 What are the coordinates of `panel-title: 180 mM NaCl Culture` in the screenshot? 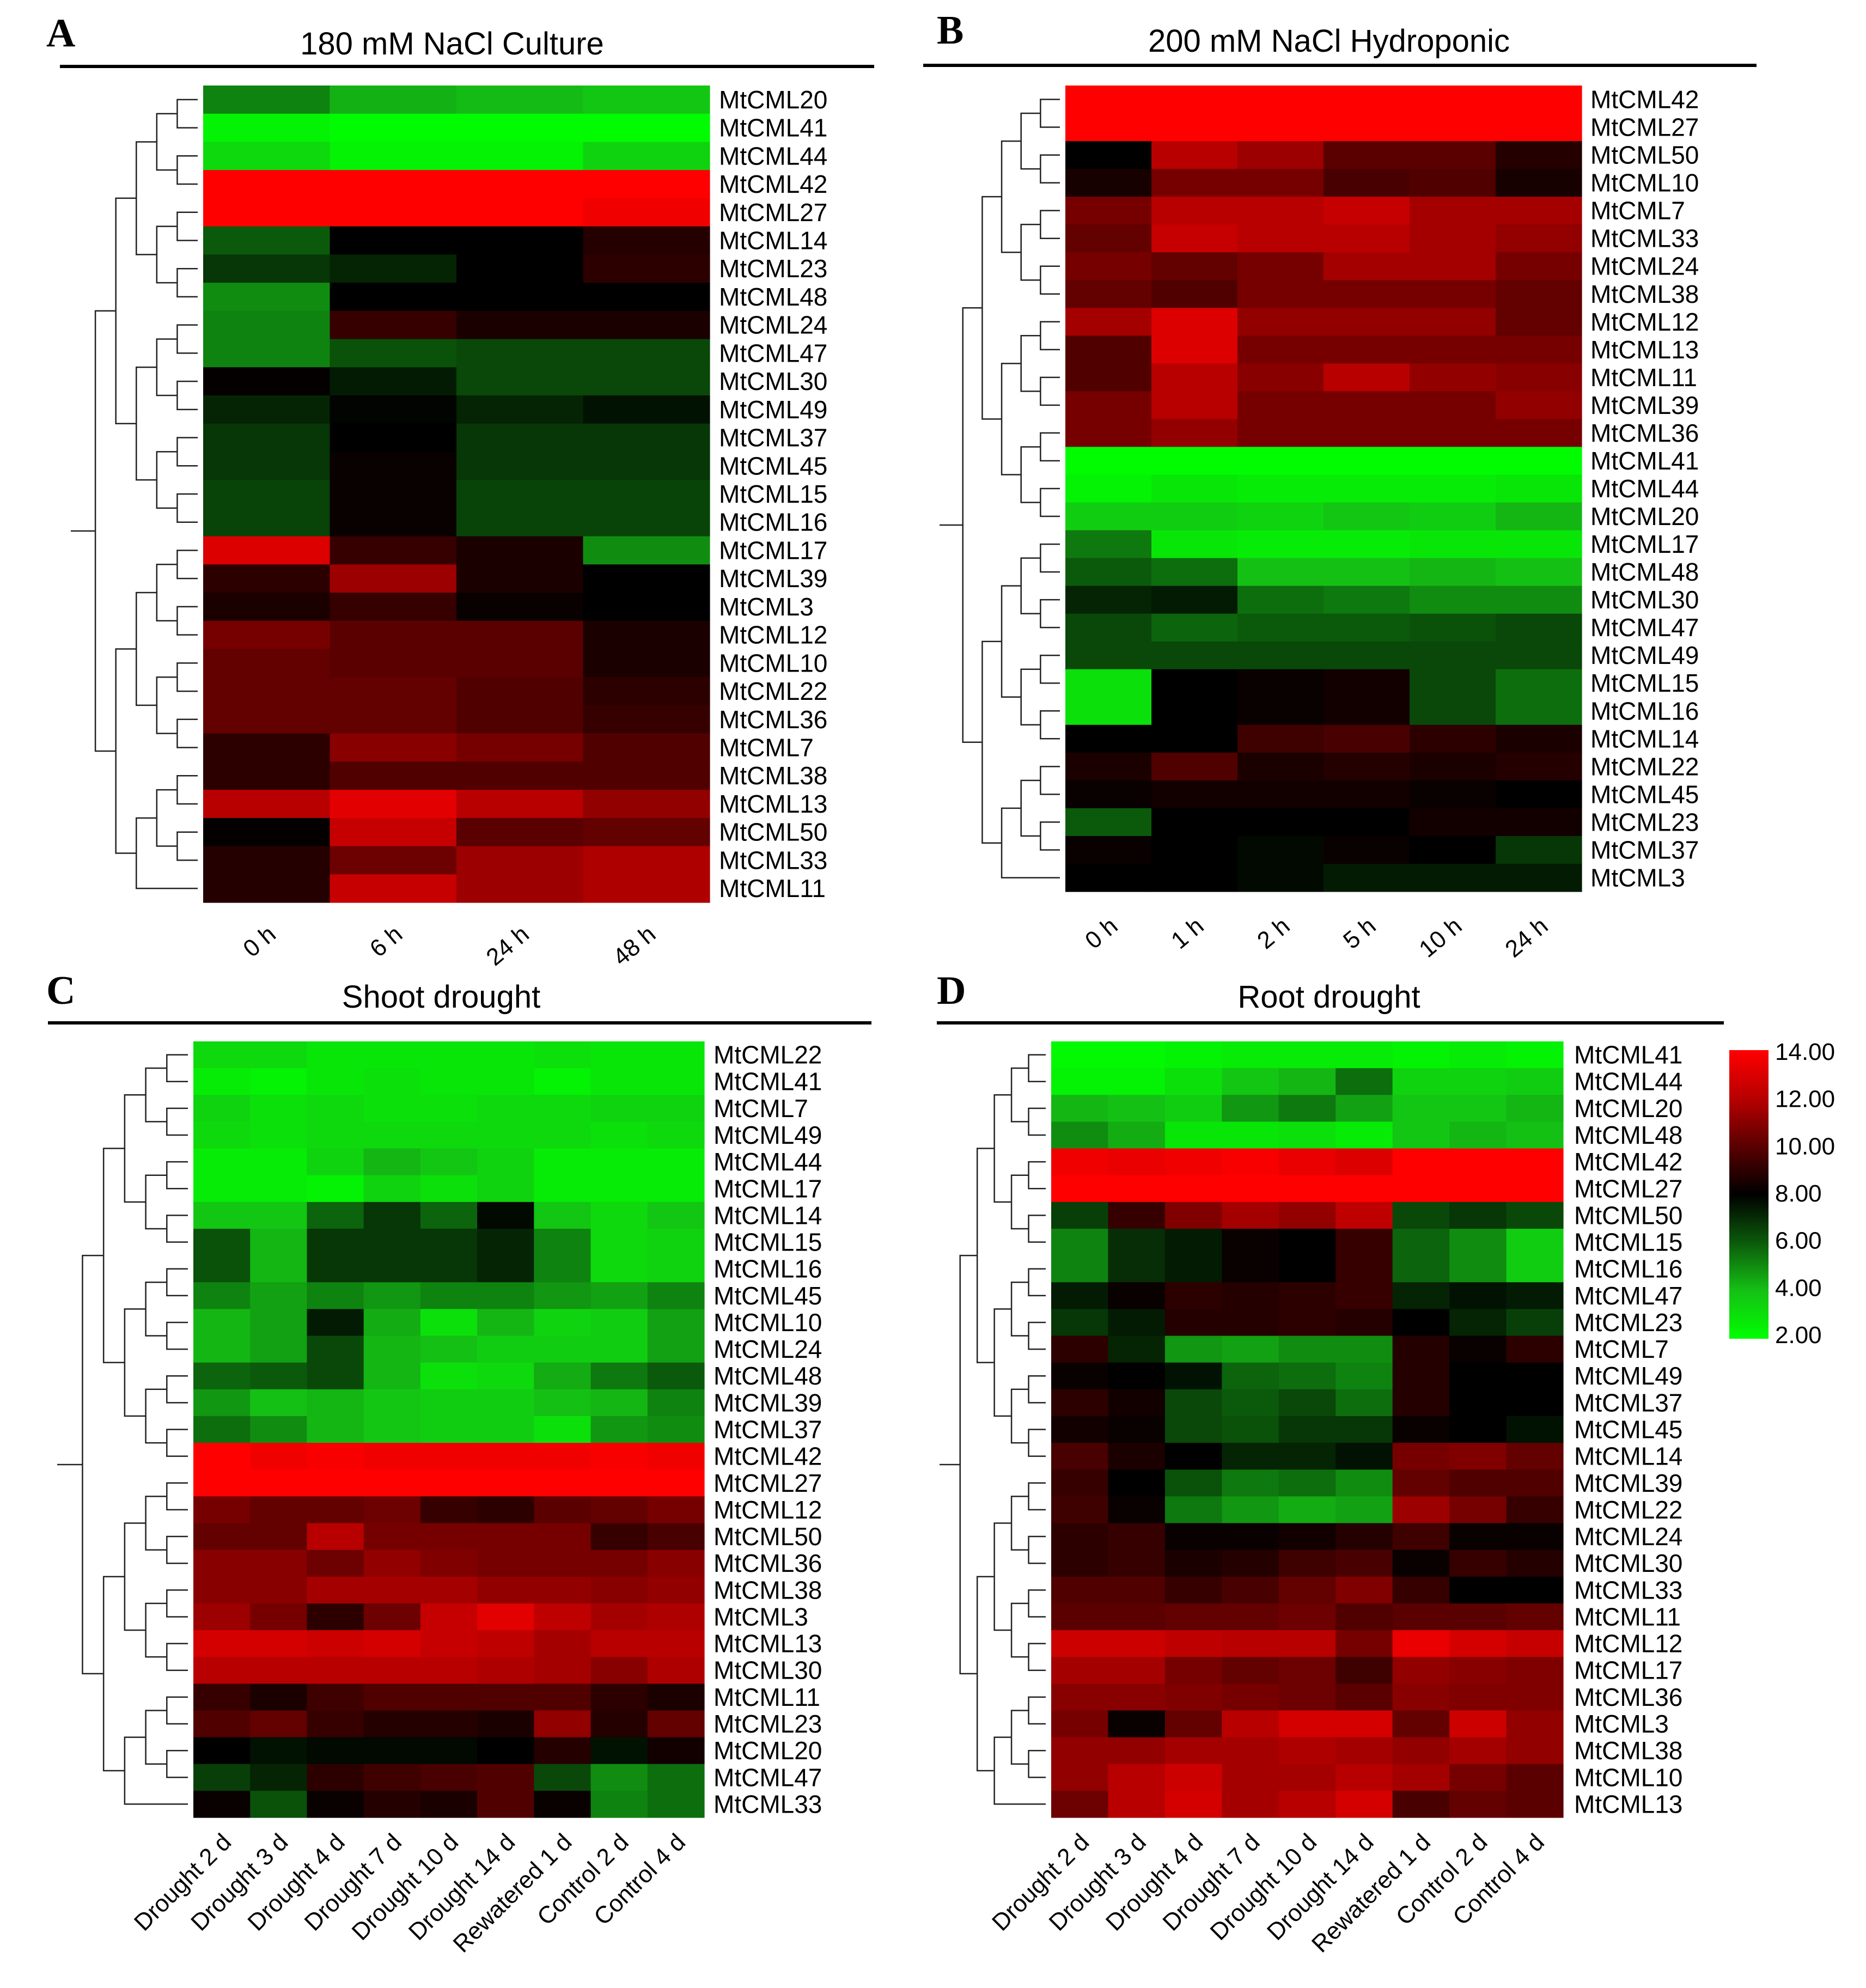 It's located at (452, 44).